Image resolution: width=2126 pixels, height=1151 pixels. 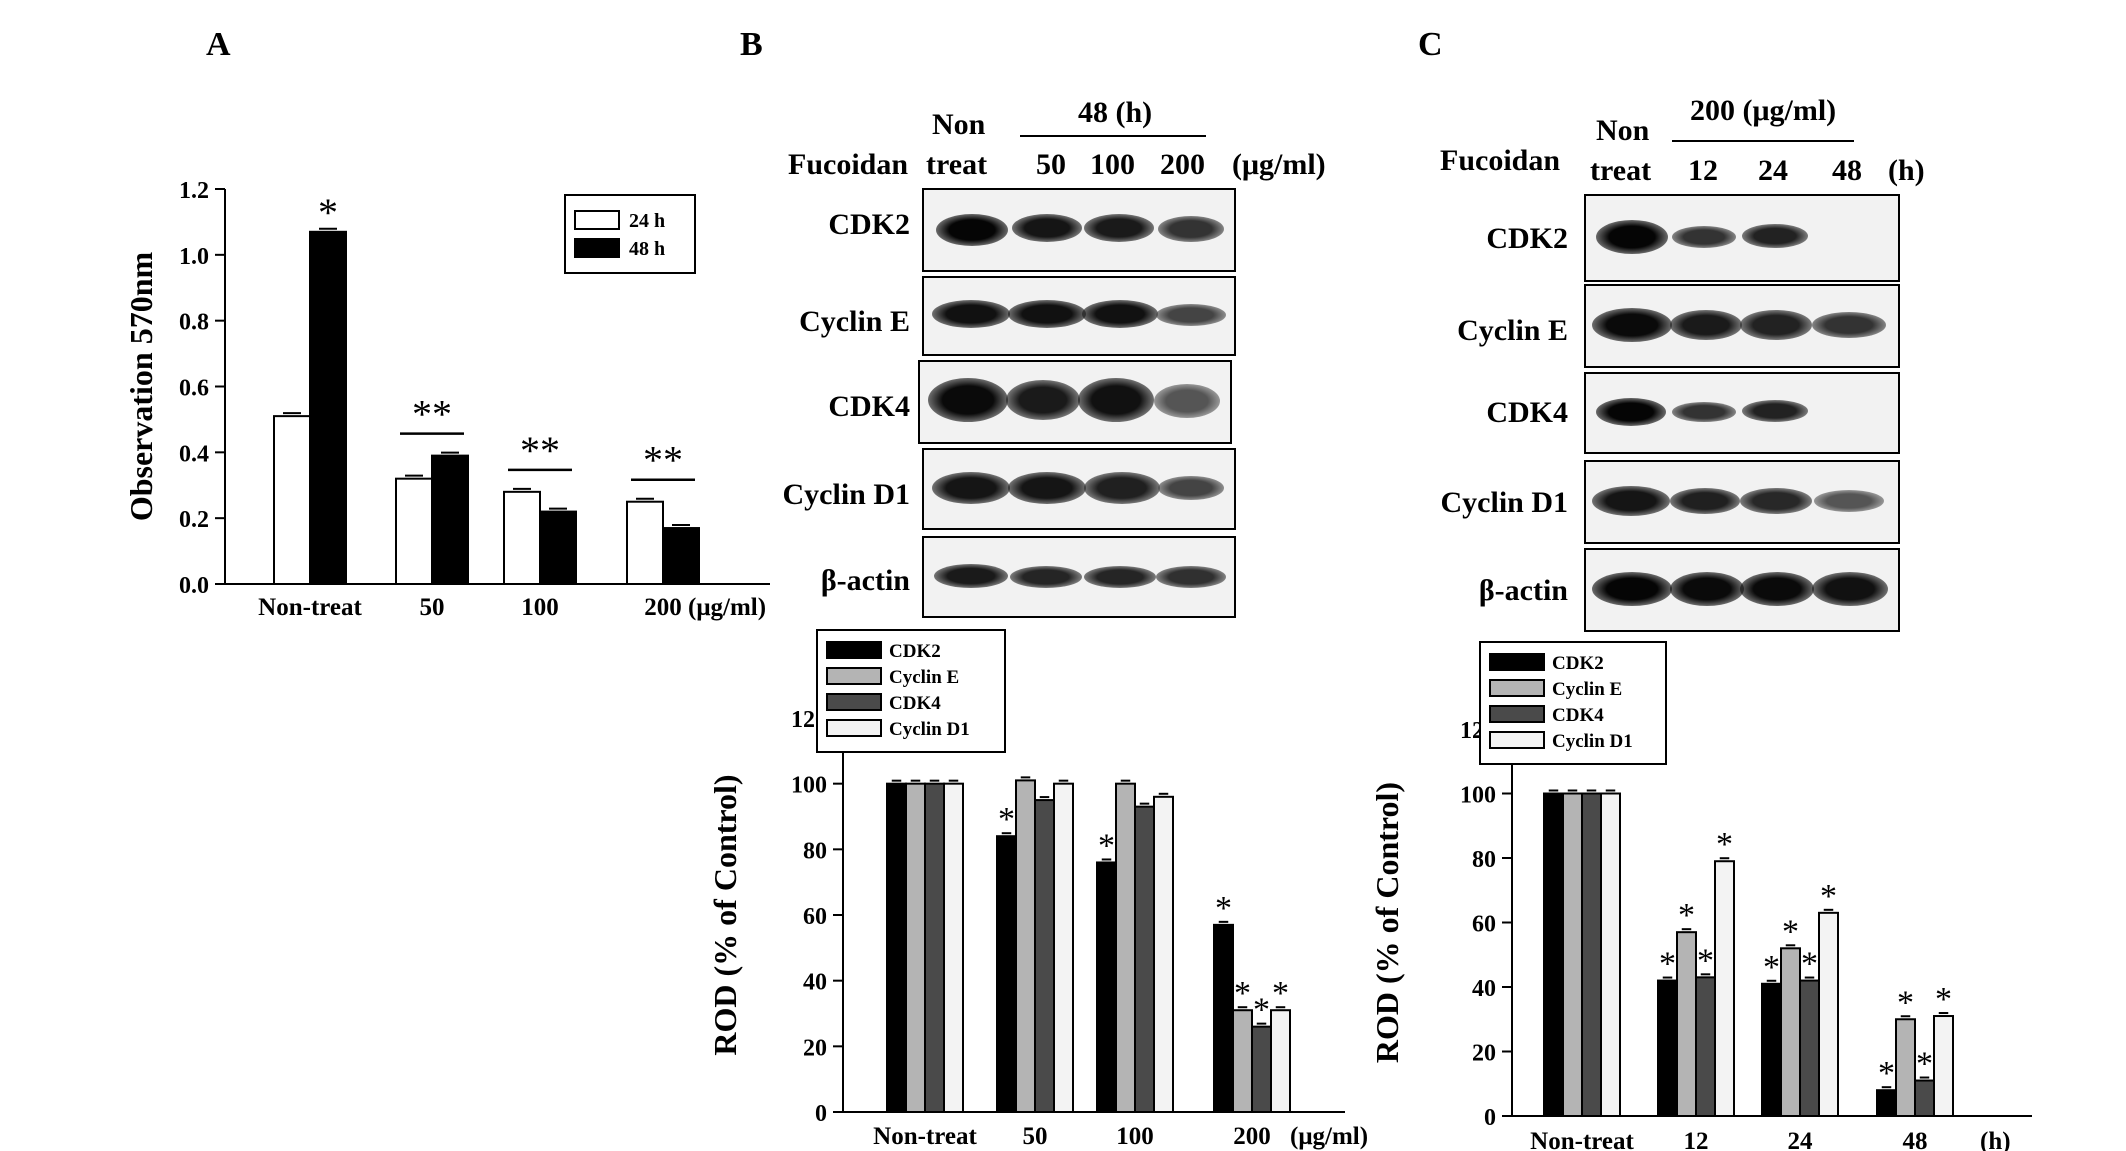 I want to click on chart-a-category-label: 50, so click(x=432, y=607).